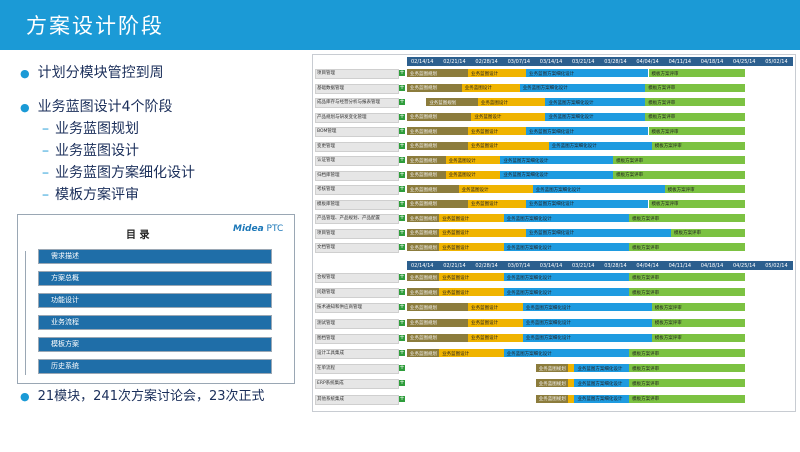 The width and height of the screenshot is (800, 452). I want to click on row-label: 成品库存与经营分析与报表管理, so click(348, 102).